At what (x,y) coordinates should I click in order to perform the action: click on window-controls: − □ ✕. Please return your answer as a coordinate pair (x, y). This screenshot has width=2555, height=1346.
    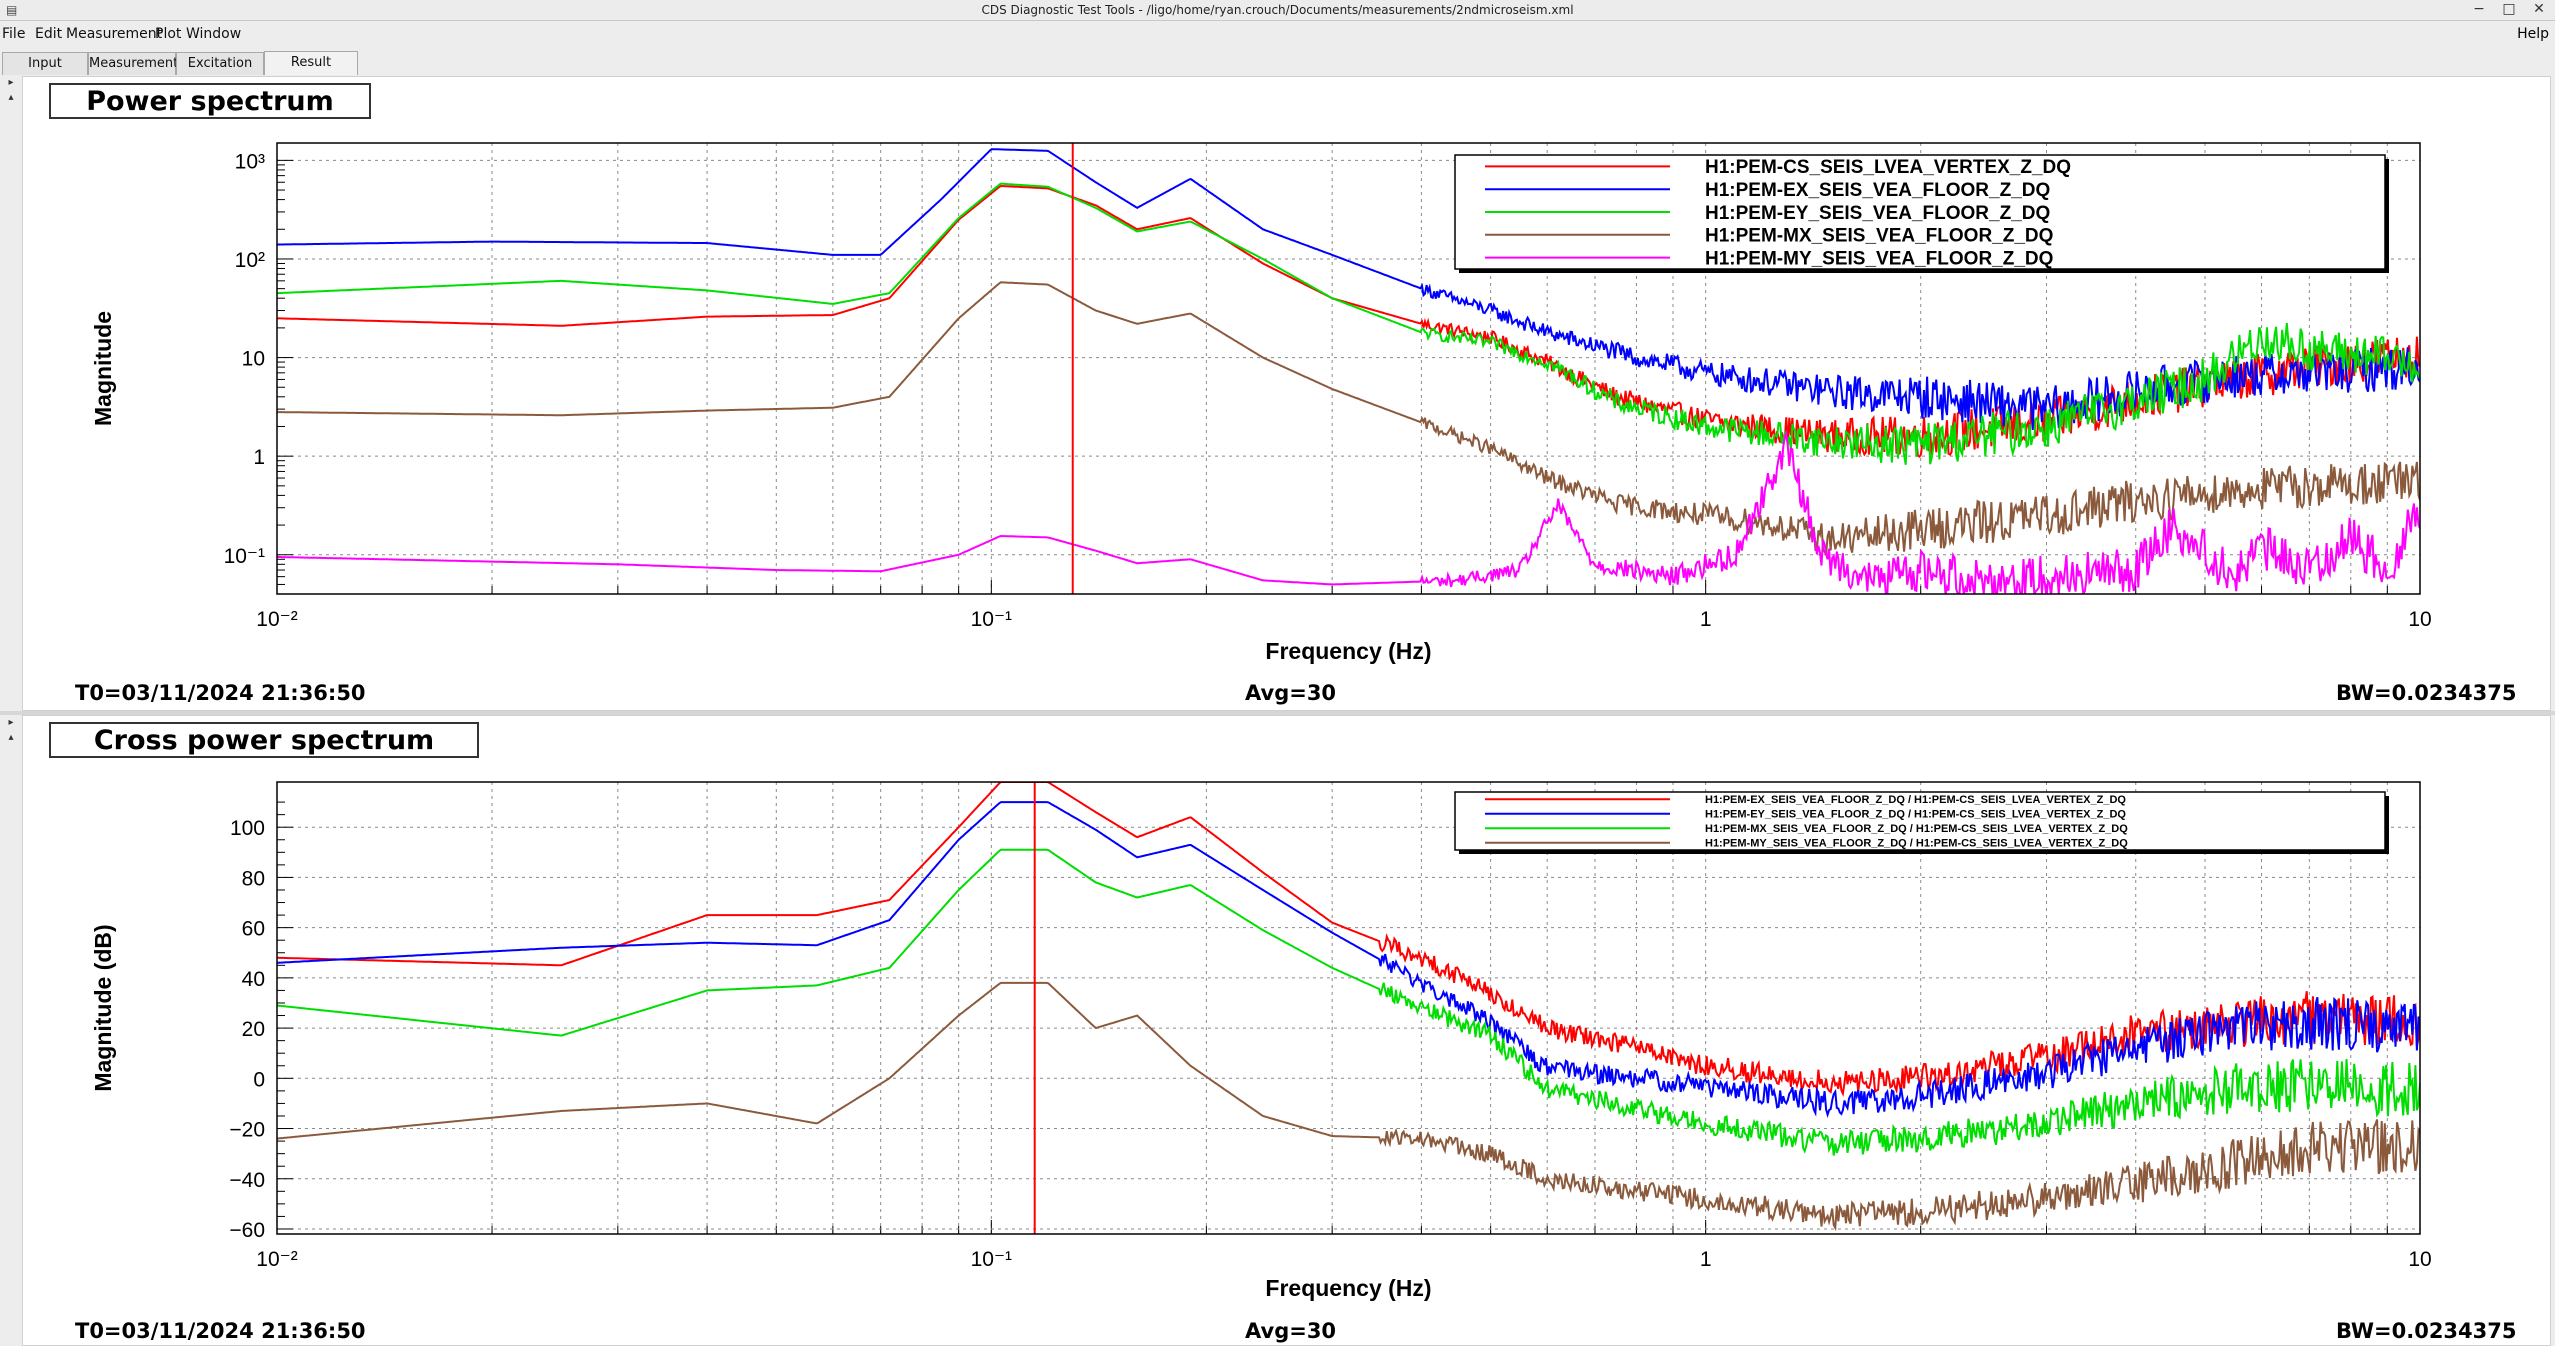
    Looking at the image, I should click on (2509, 9).